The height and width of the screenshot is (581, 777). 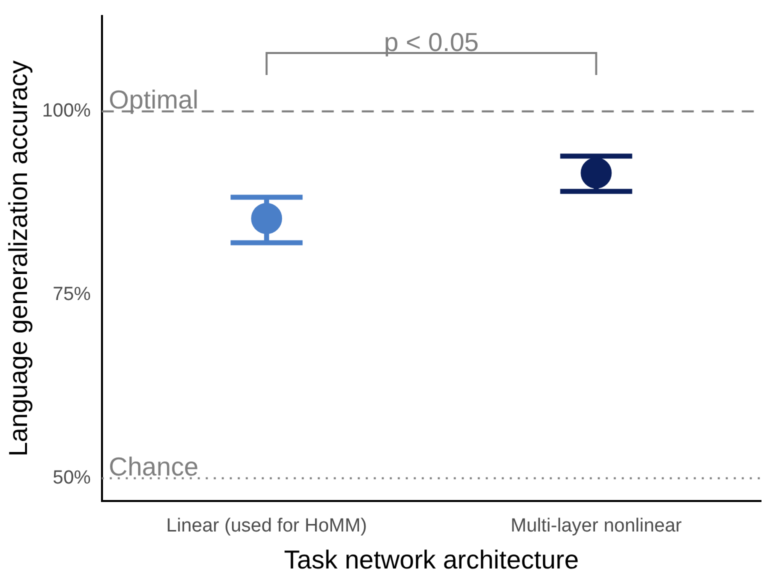 I want to click on annotation: p < 0.05, so click(x=431, y=42).